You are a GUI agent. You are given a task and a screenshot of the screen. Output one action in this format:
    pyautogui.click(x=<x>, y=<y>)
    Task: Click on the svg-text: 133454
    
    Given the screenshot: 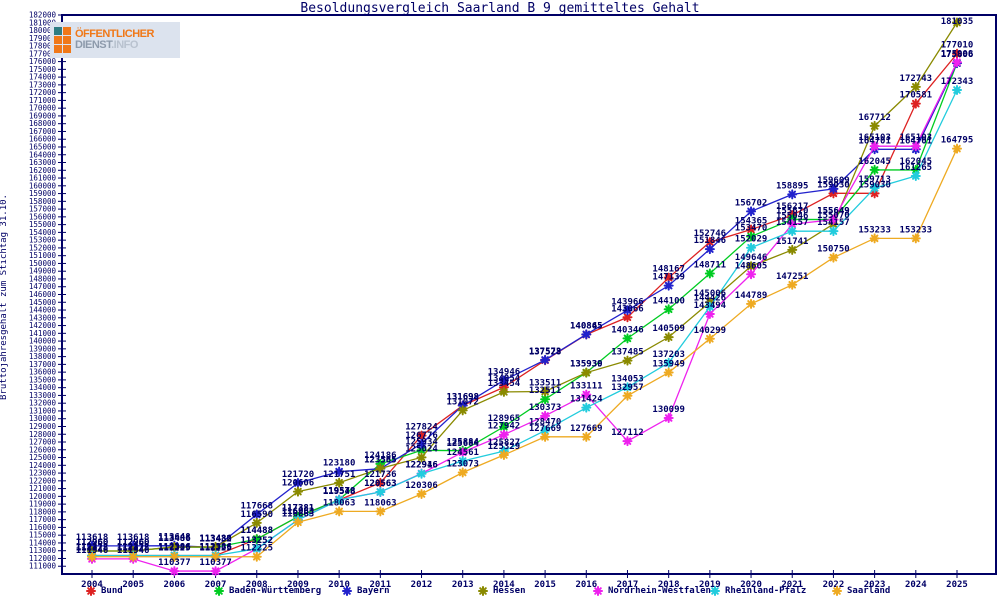 What is the action you would take?
    pyautogui.click(x=504, y=384)
    